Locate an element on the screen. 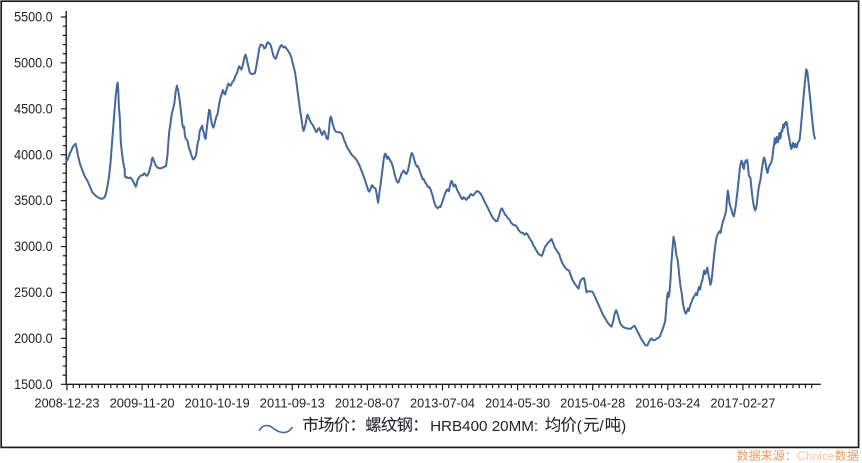 The width and height of the screenshot is (862, 463). svg-text: 3500.0 is located at coordinates (33, 200).